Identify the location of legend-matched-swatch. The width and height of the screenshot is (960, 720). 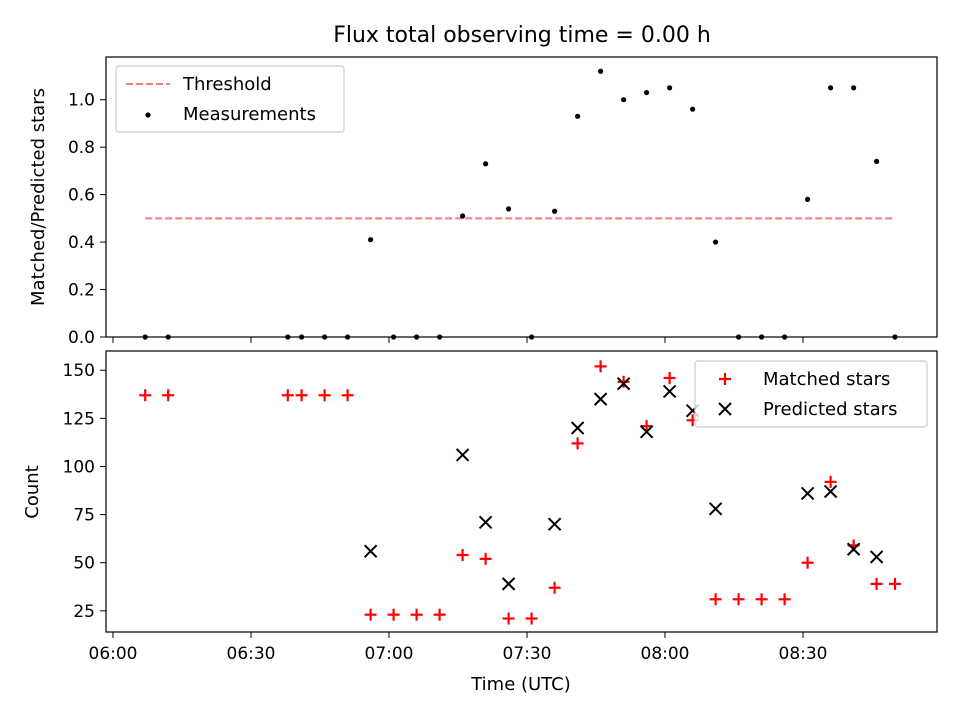
(725, 379).